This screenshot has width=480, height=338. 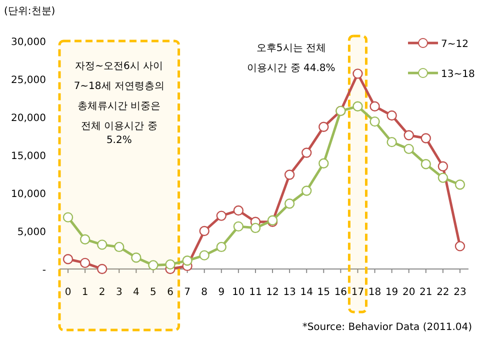 I want to click on x-tick-label: 8, so click(x=204, y=292).